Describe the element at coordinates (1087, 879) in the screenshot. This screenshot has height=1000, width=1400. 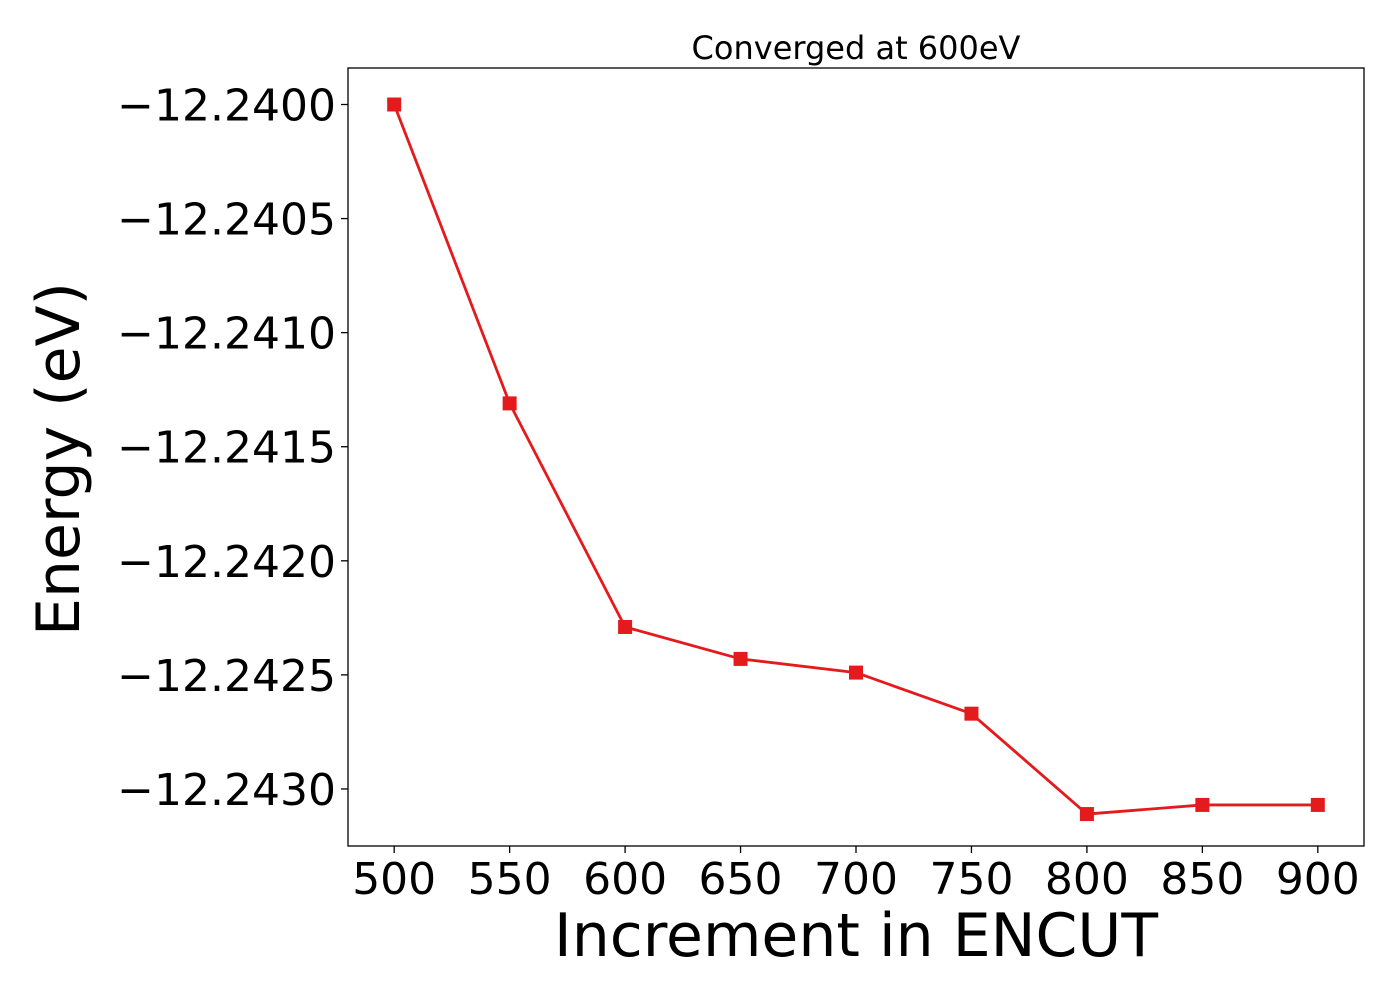
I see `x-tick-label: 800` at that location.